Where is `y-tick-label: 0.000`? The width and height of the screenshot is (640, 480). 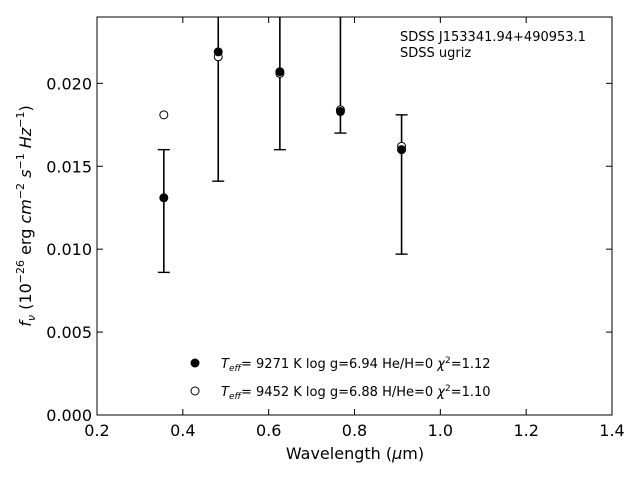 y-tick-label: 0.000 is located at coordinates (69, 415).